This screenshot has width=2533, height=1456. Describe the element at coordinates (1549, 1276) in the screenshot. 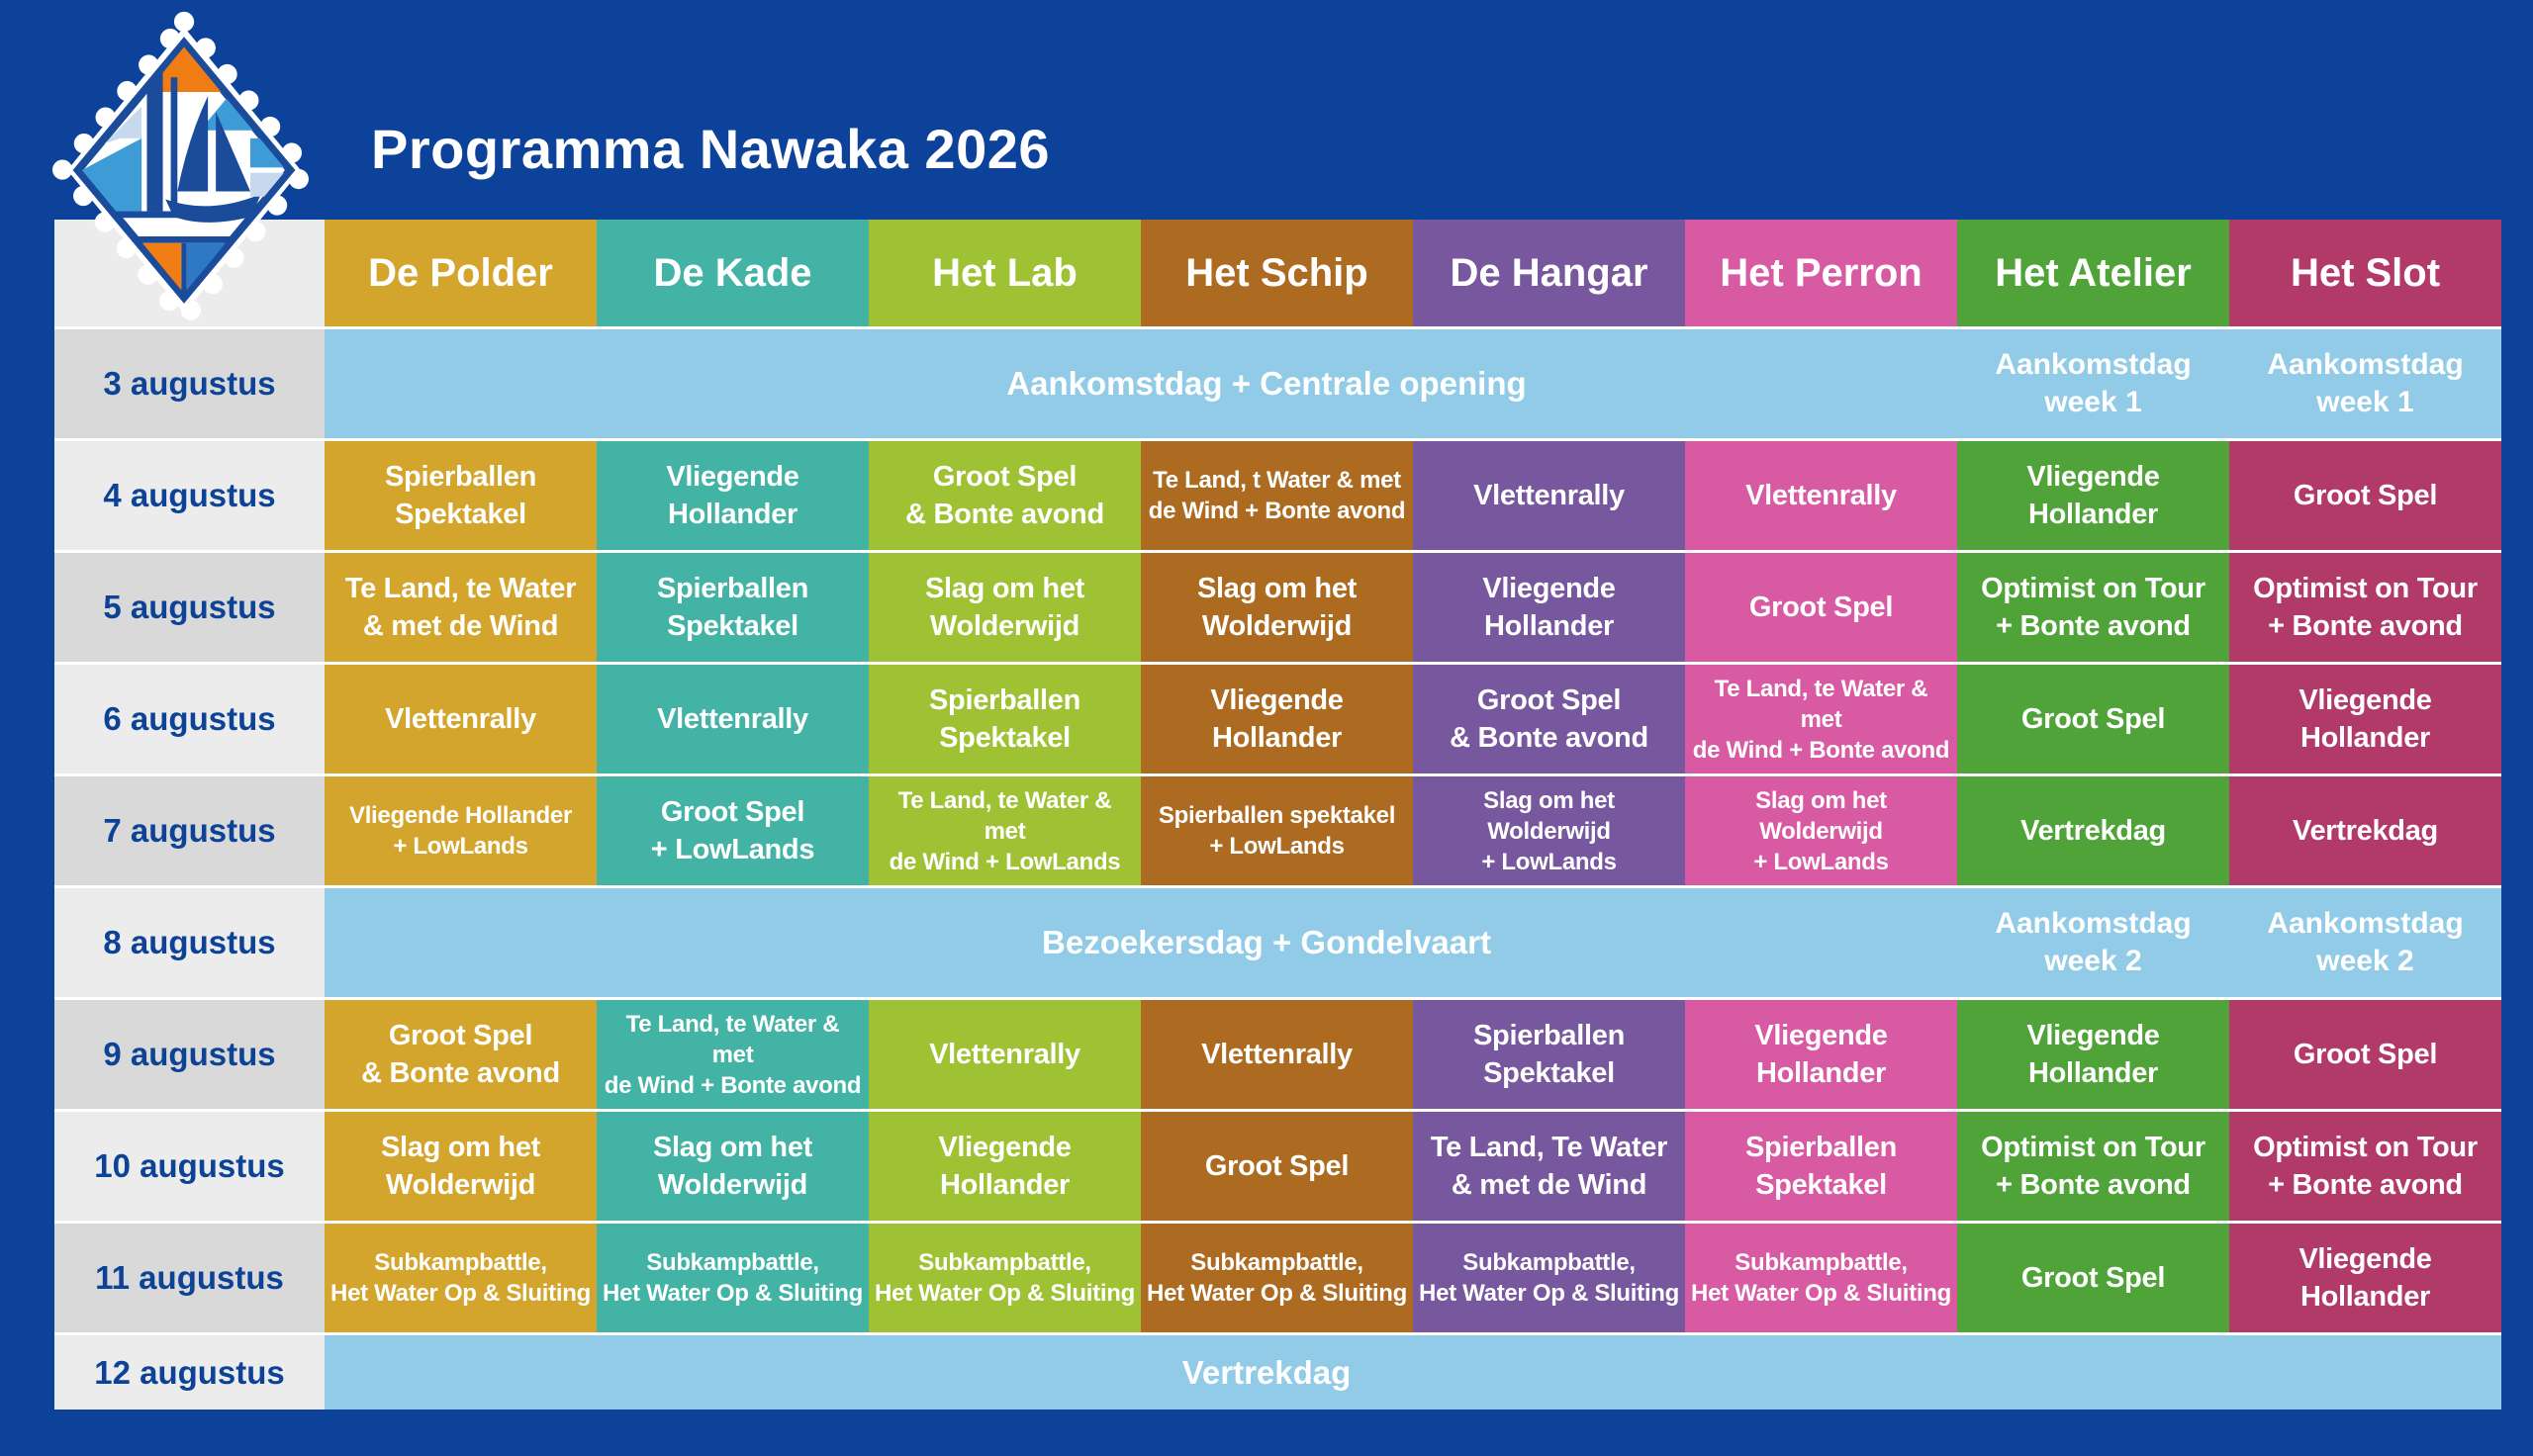

I see `activity-cell-hangar: Subkampbattle, Het Water Op & Sluiting` at that location.